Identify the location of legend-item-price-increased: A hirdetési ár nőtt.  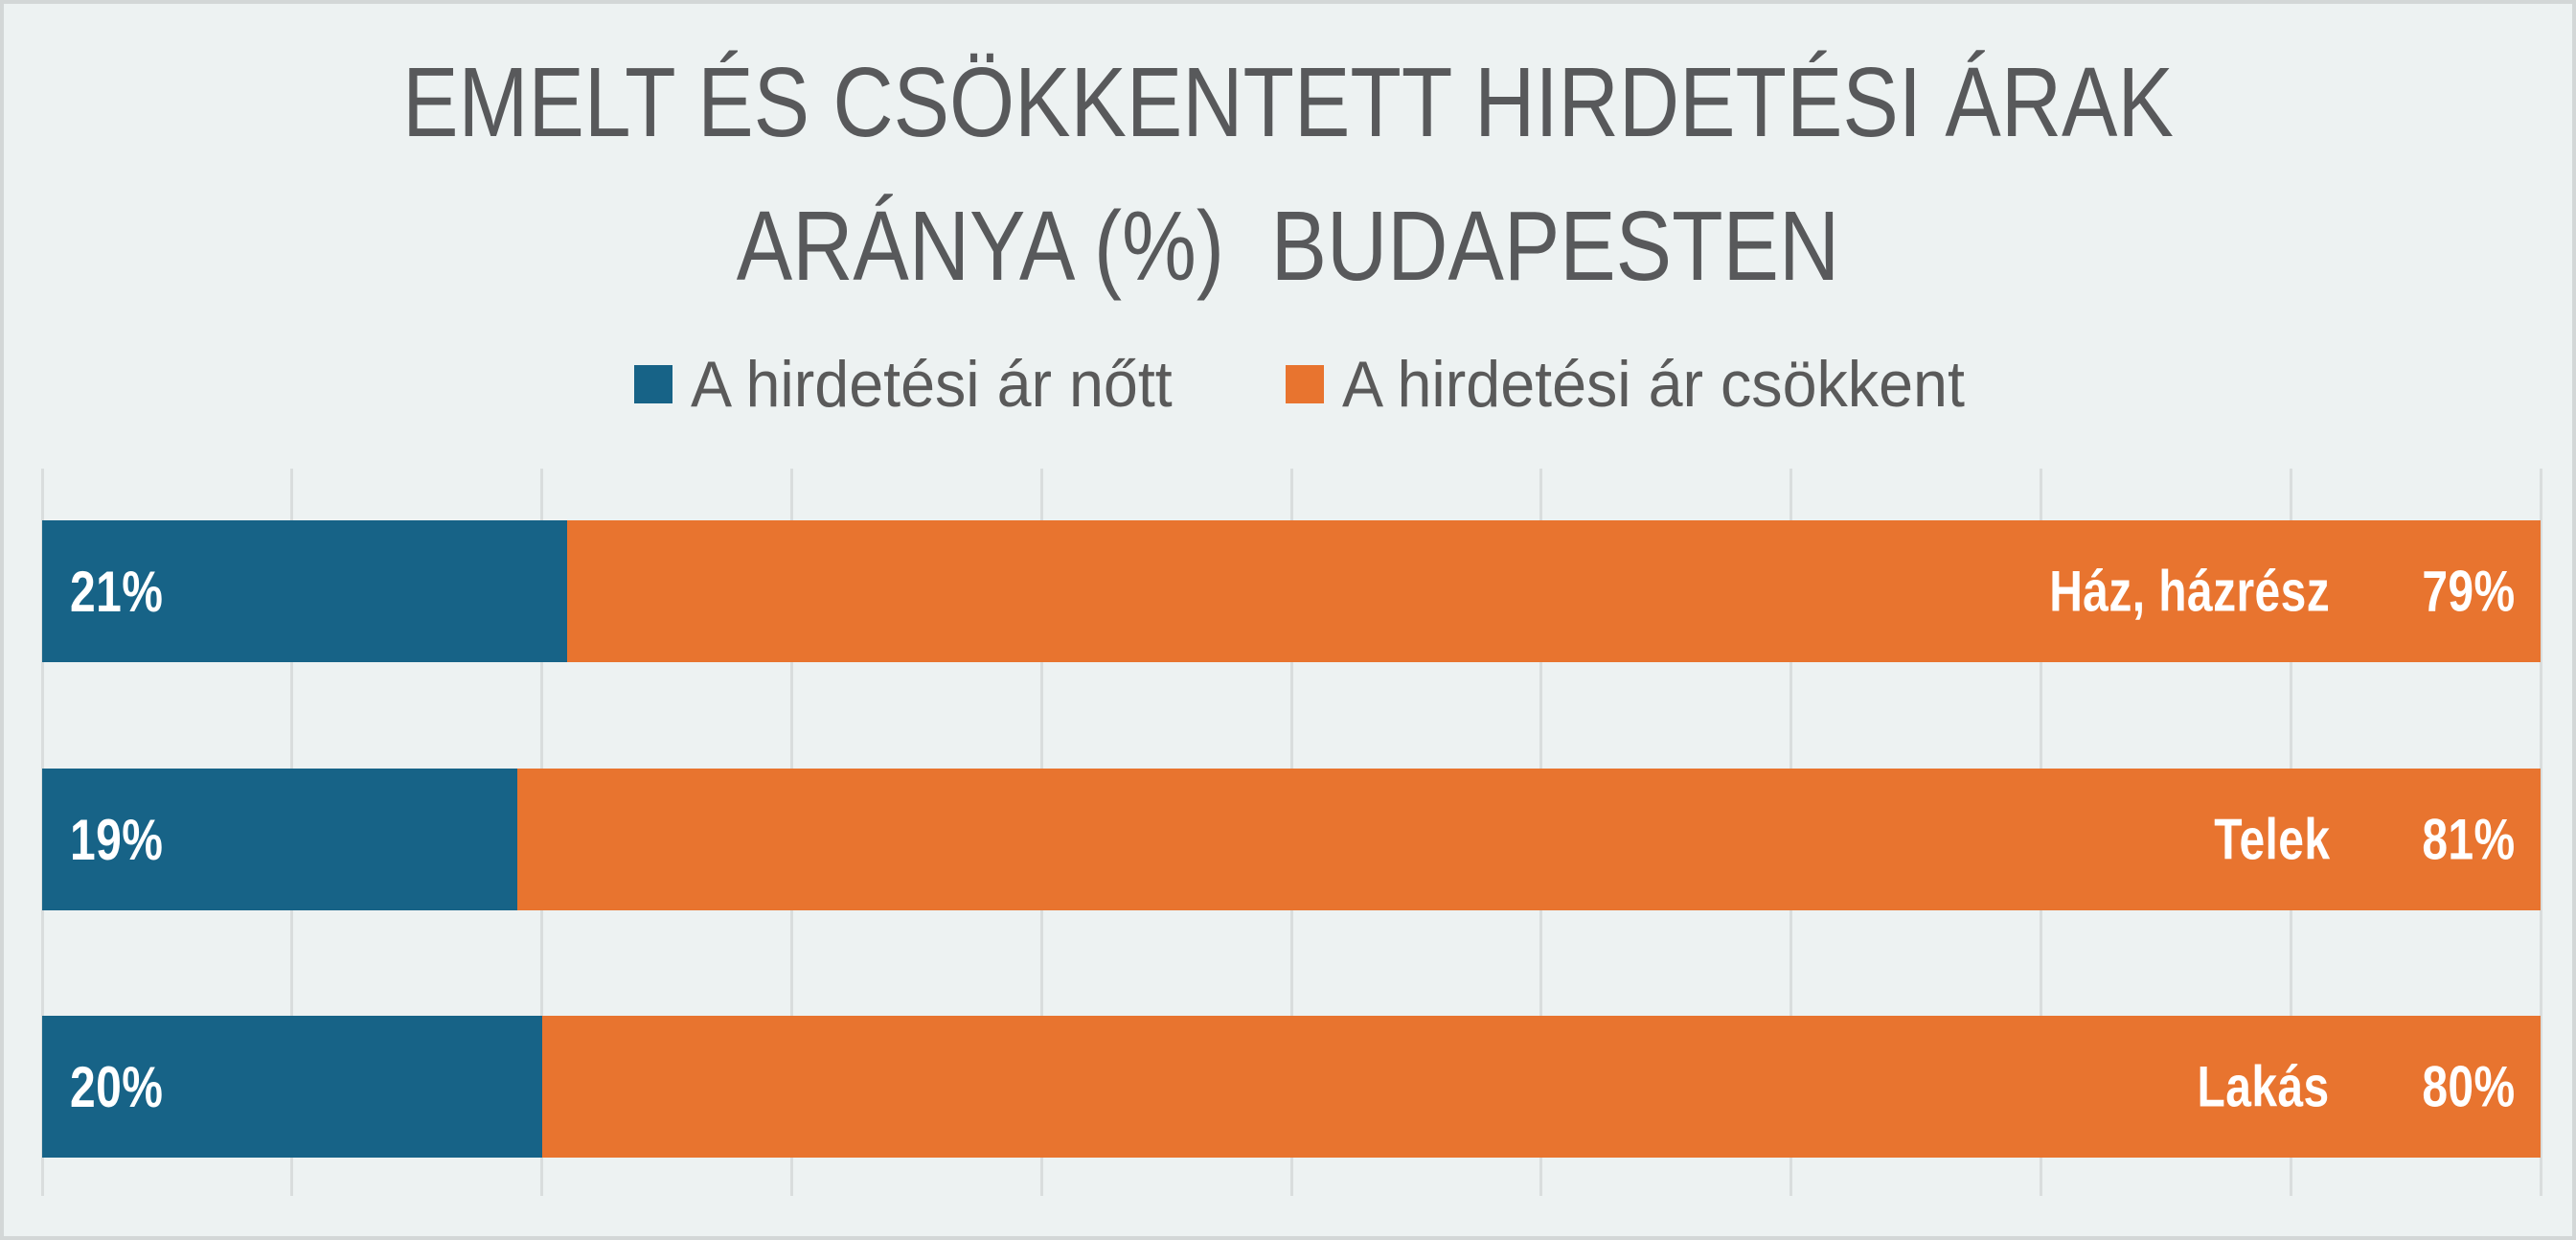
(915, 384).